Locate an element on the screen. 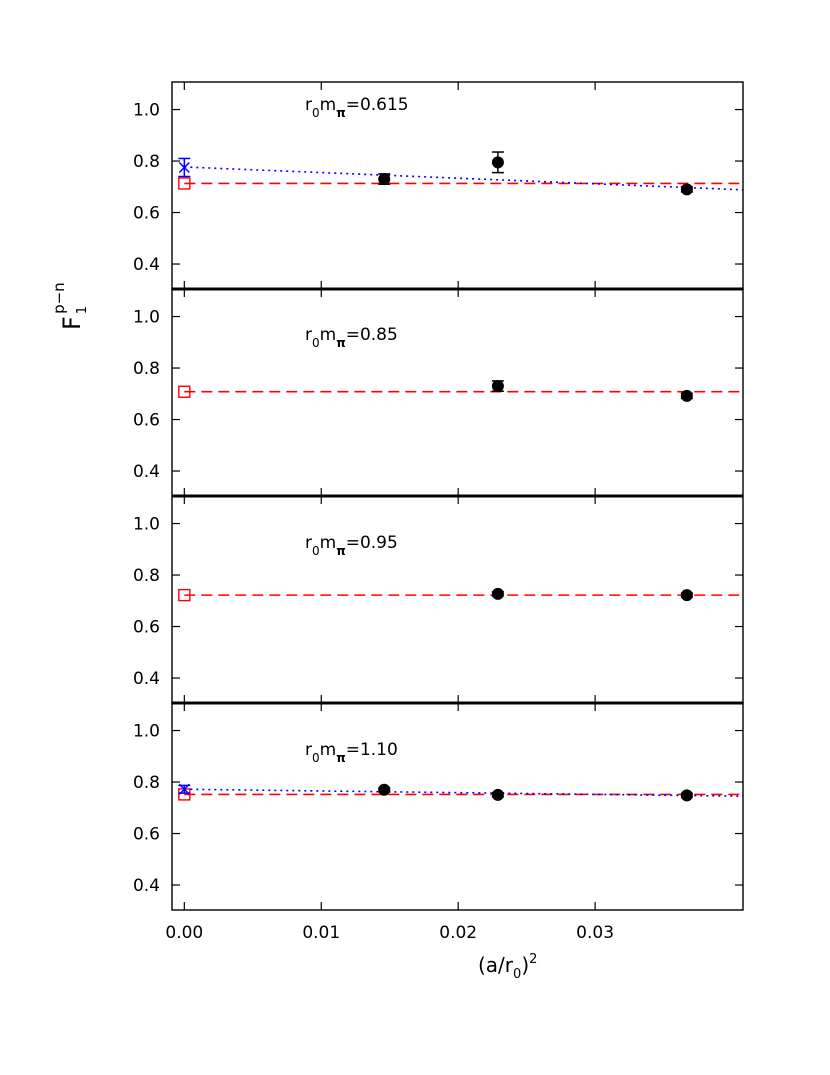 Image resolution: width=830 pixels, height=1075 pixels. panel-annotation: r0mπ=0.95 is located at coordinates (351, 545).